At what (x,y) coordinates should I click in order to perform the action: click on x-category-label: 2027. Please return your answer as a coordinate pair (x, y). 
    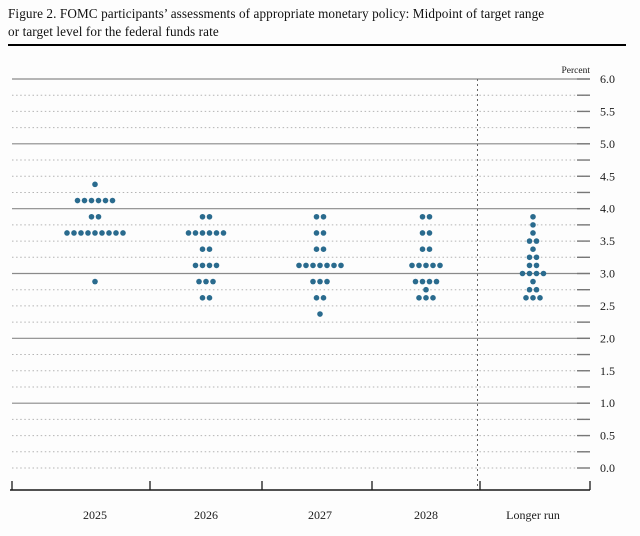
    Looking at the image, I should click on (320, 515).